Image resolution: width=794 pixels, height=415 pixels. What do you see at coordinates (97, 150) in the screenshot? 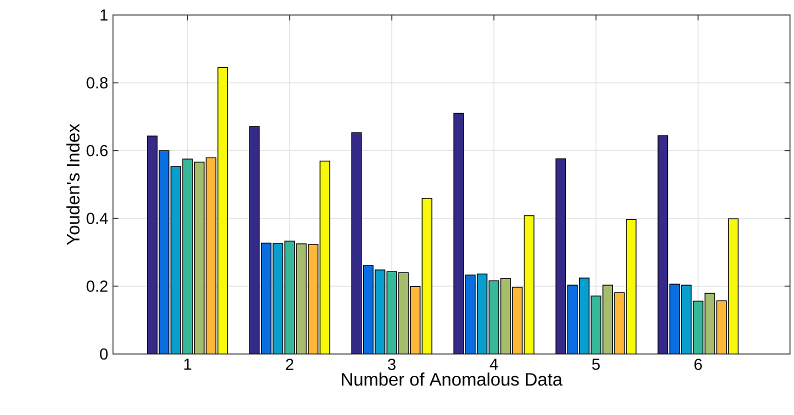
I see `y-tick-label: 0.6` at bounding box center [97, 150].